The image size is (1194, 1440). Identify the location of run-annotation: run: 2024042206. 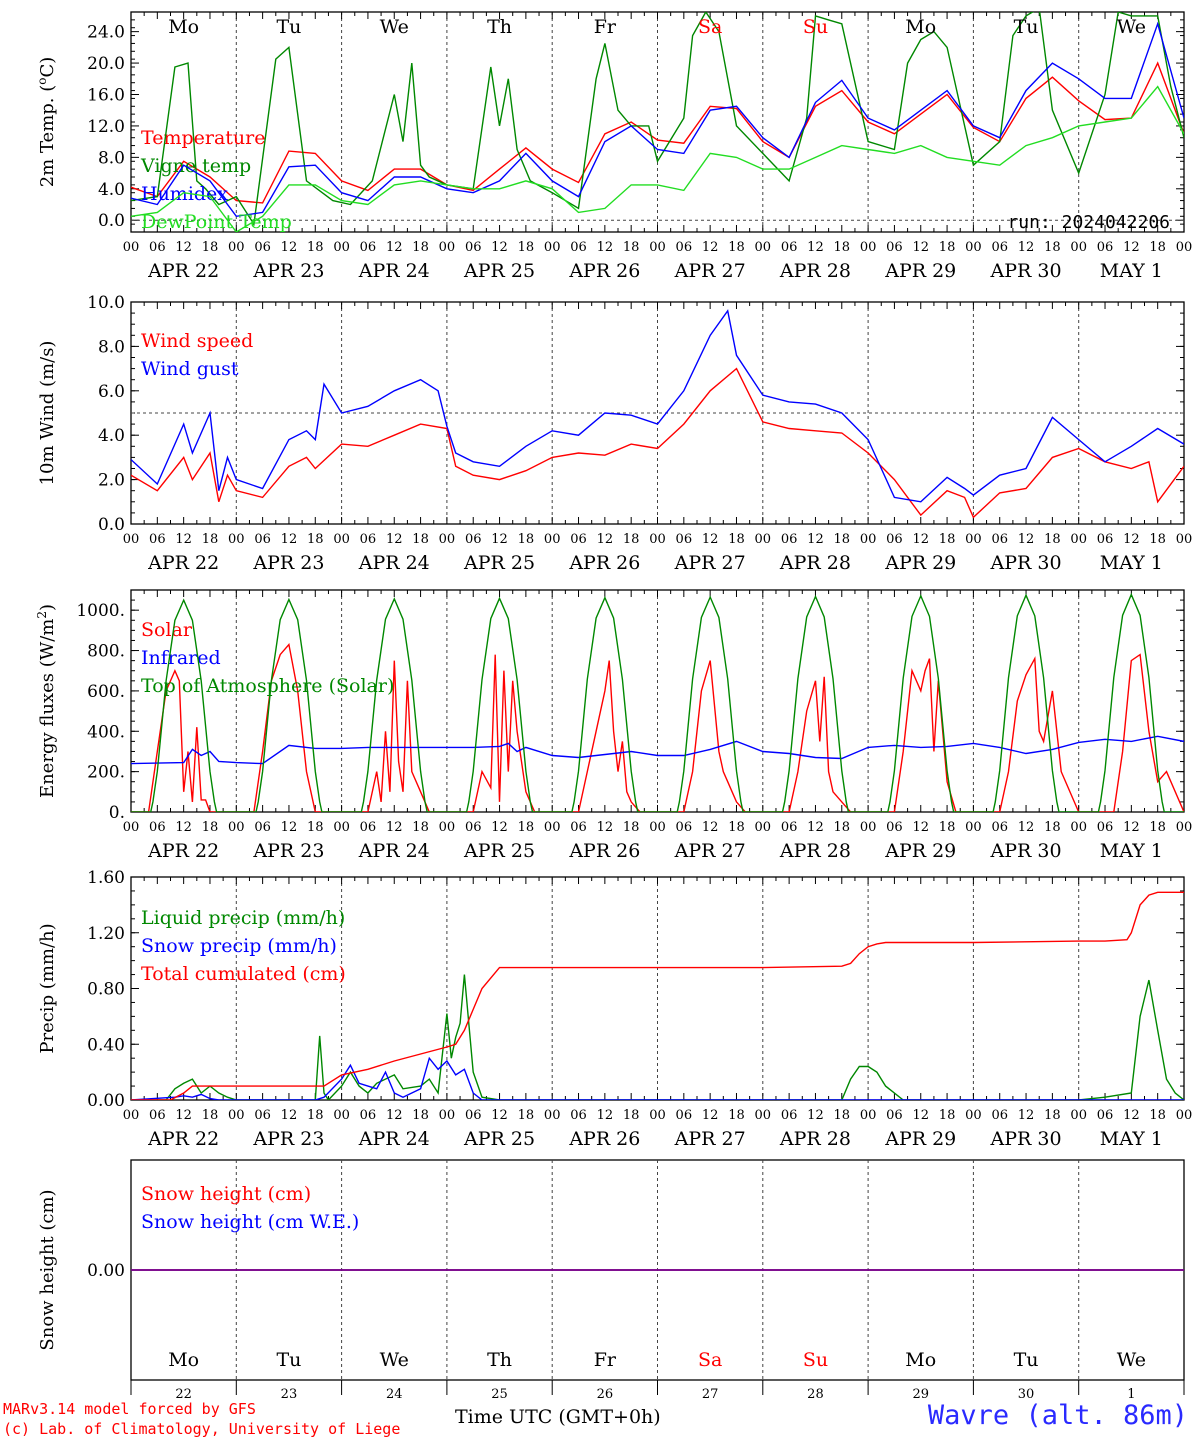
(1088, 222).